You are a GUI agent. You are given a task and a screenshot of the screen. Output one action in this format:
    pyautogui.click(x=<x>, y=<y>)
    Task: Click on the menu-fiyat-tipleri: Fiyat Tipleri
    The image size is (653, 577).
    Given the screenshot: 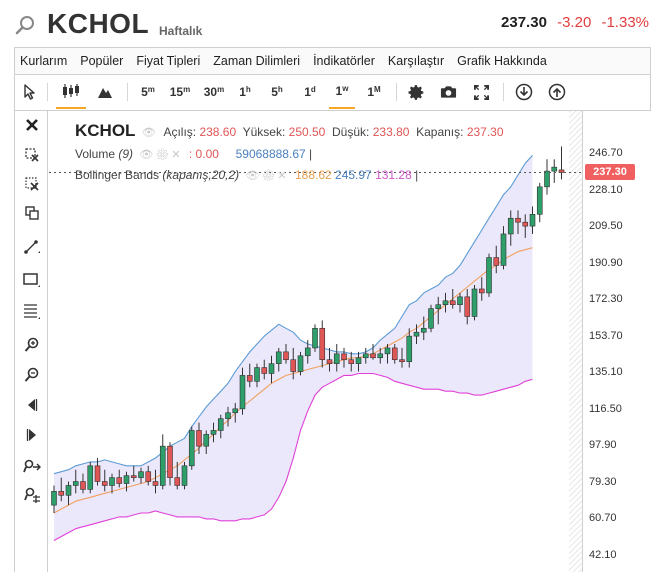 What is the action you would take?
    pyautogui.click(x=168, y=61)
    